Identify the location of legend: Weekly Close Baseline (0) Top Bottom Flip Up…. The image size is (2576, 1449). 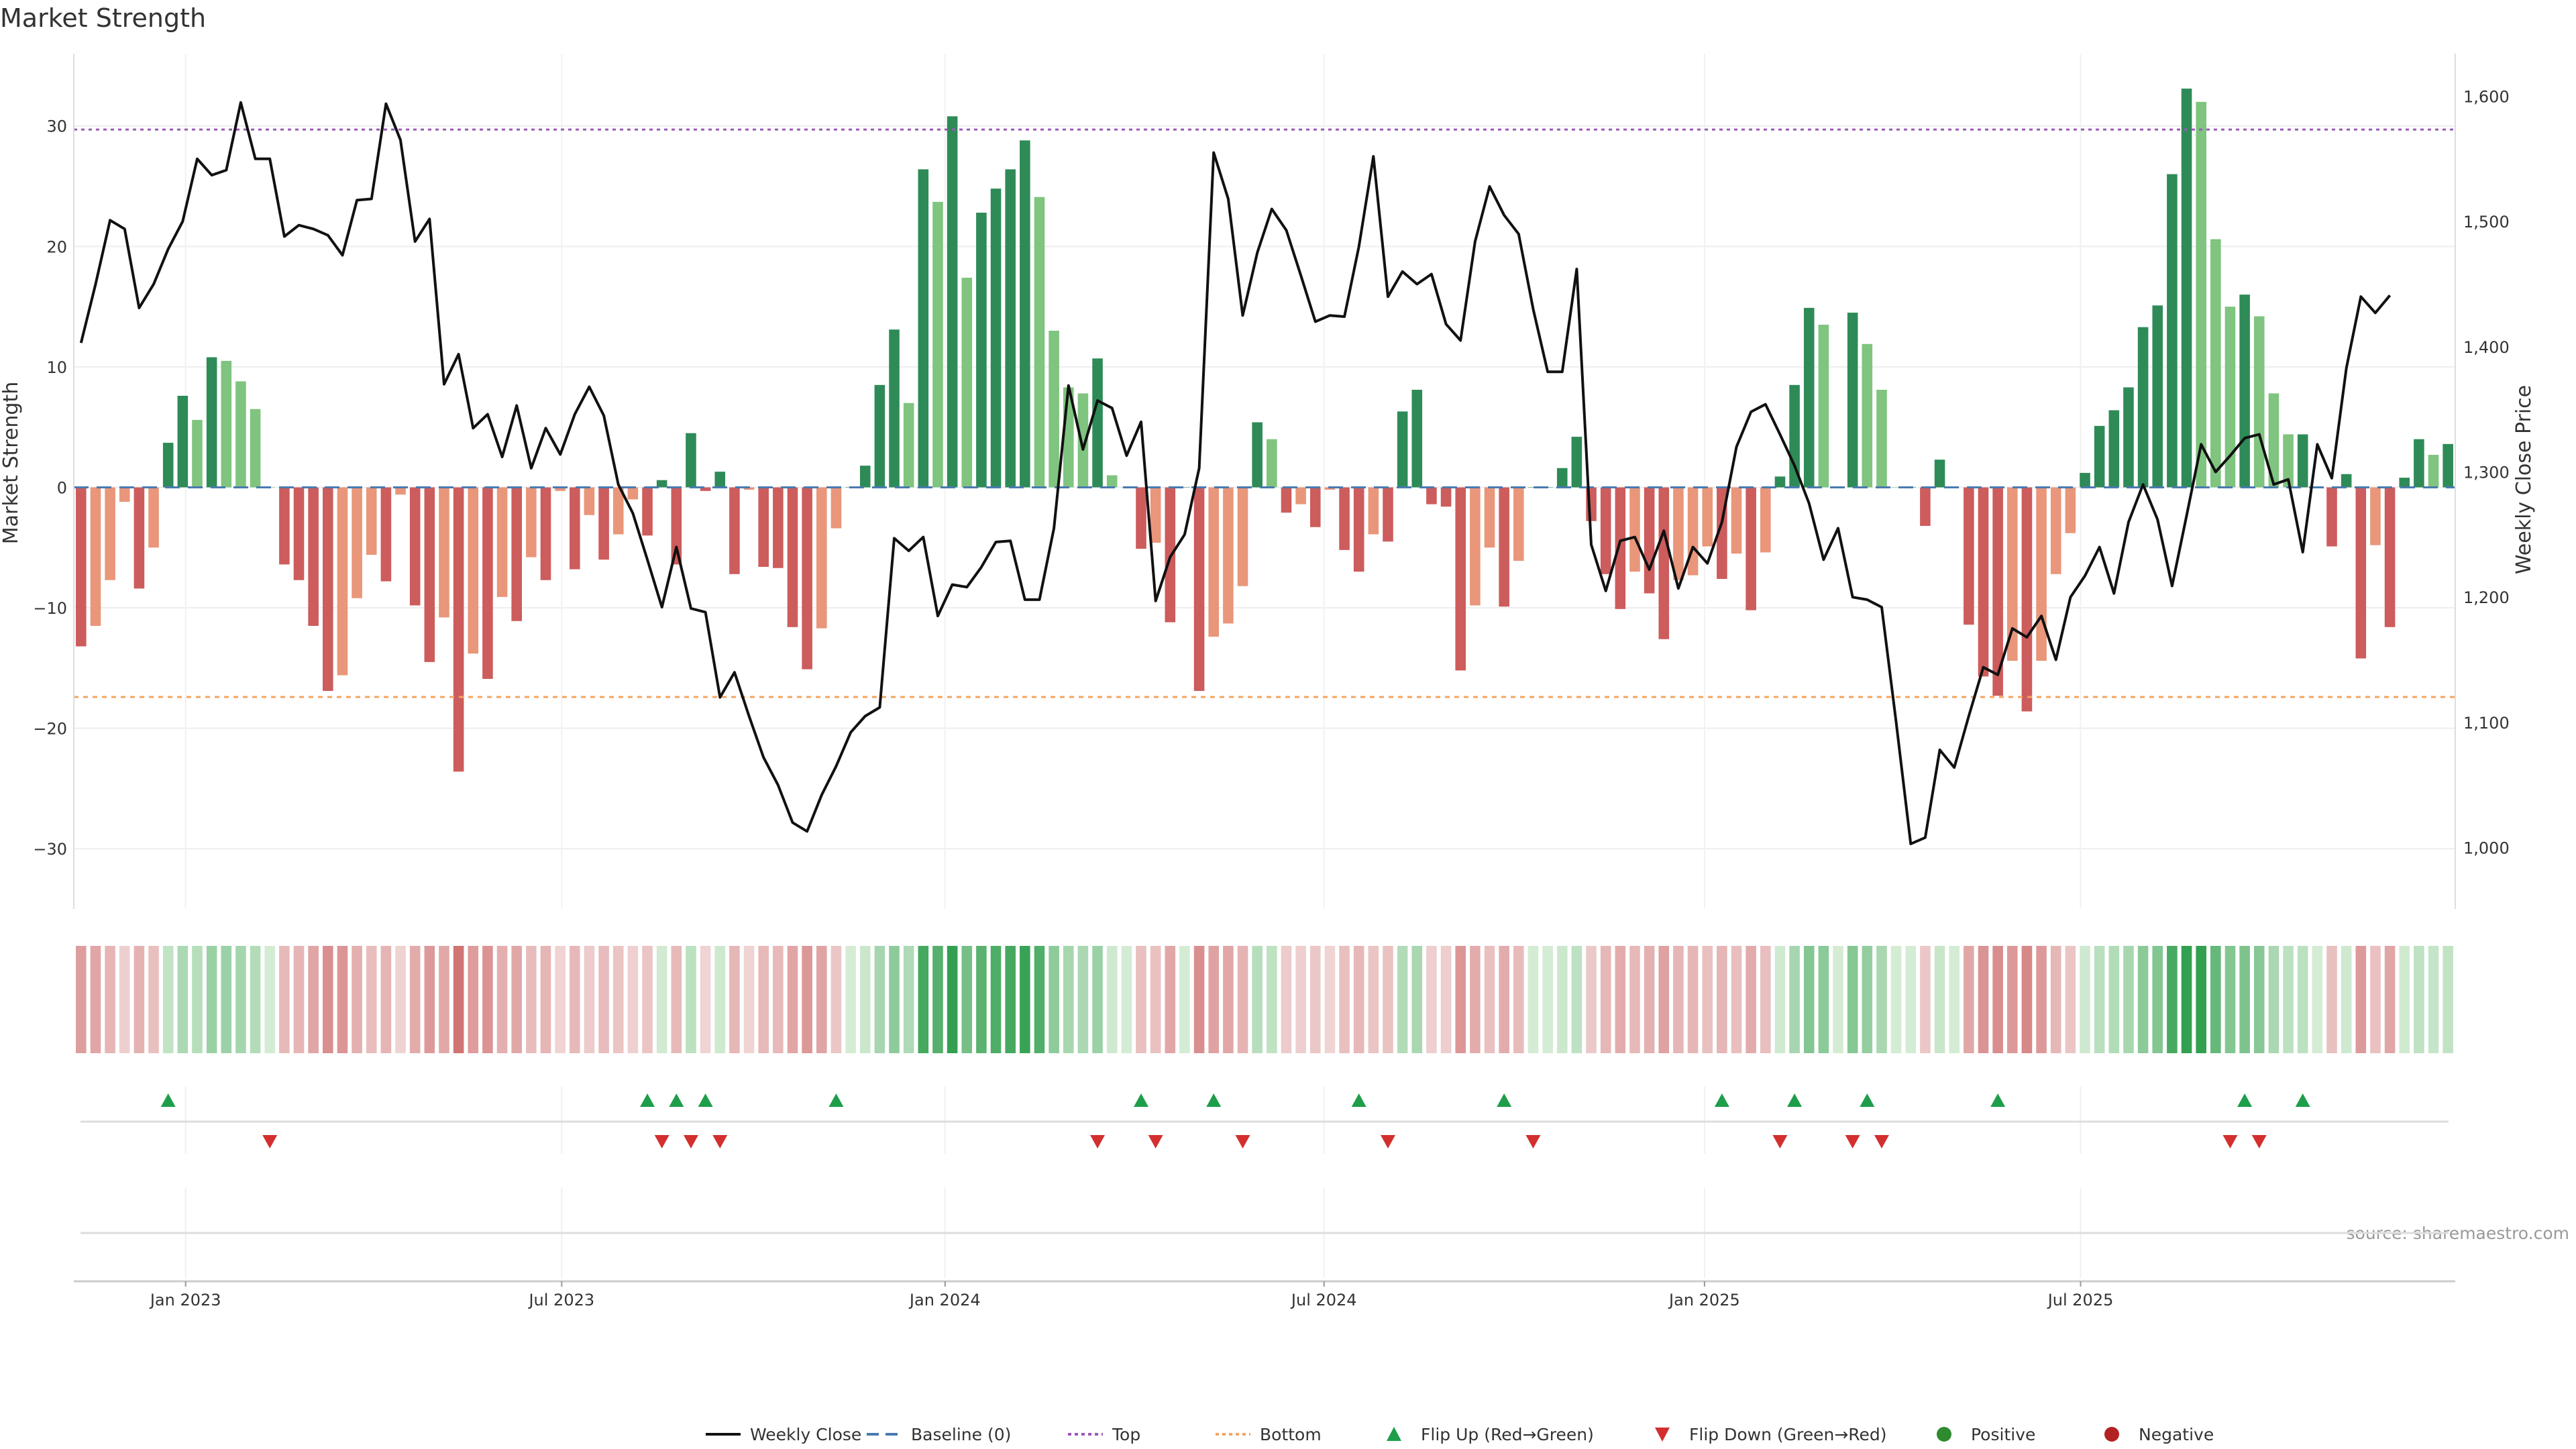
(1460, 1434).